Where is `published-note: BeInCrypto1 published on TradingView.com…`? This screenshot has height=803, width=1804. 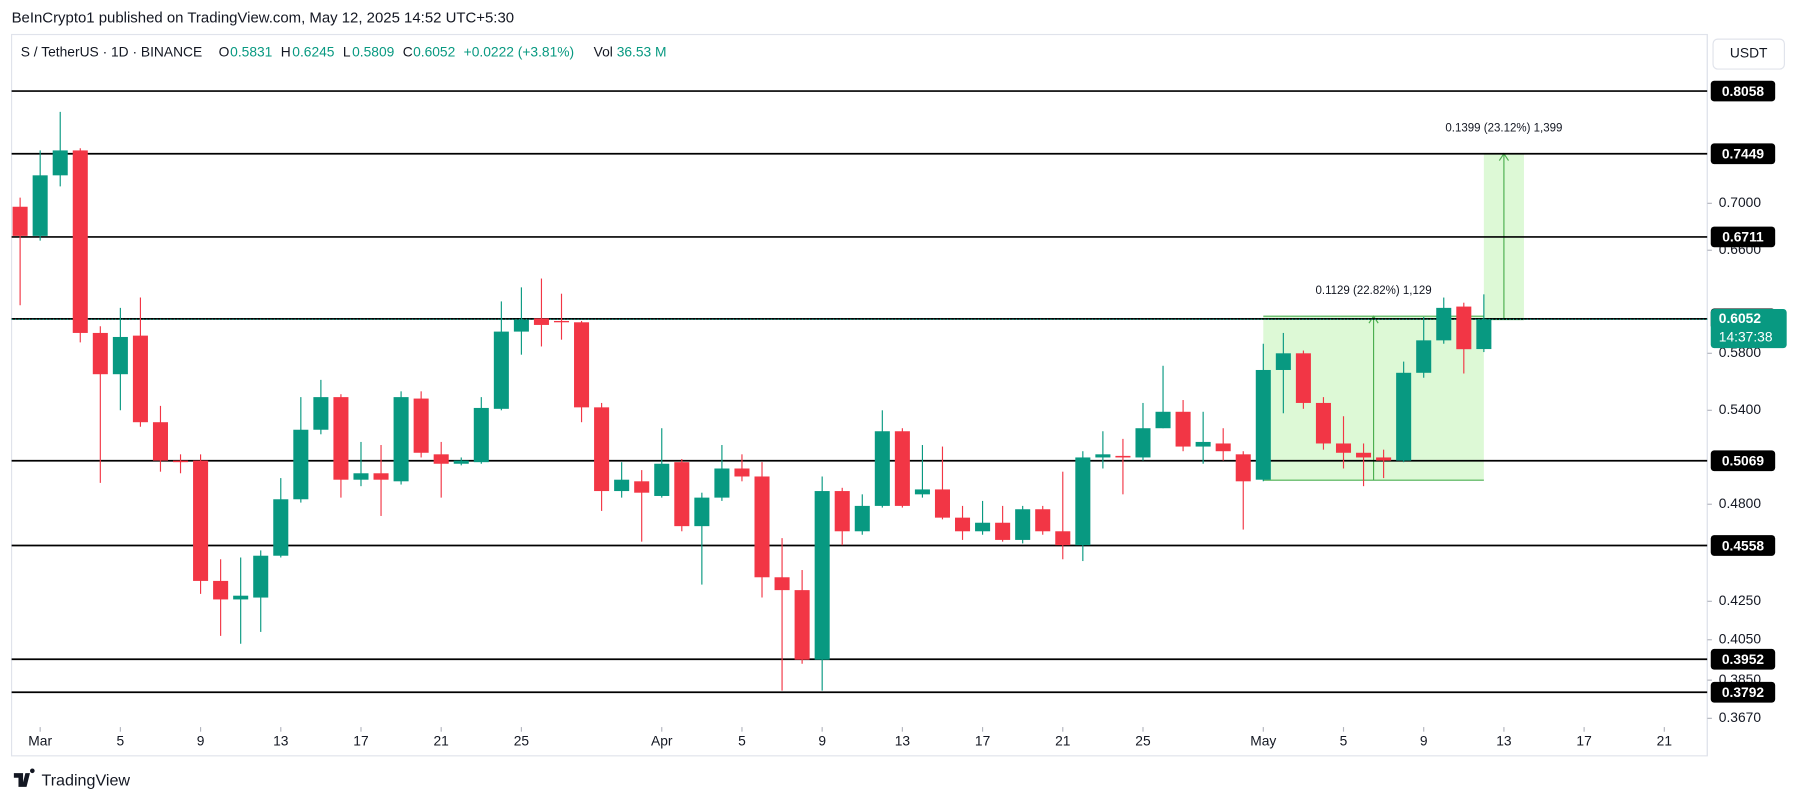 published-note: BeInCrypto1 published on TradingView.com… is located at coordinates (263, 17).